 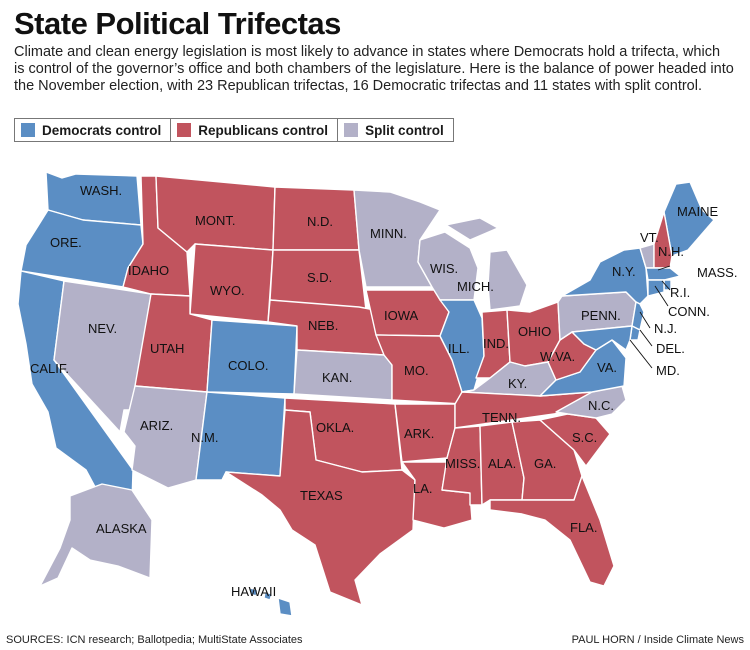 I want to click on state-label-texas: TEXAS, so click(x=321, y=495).